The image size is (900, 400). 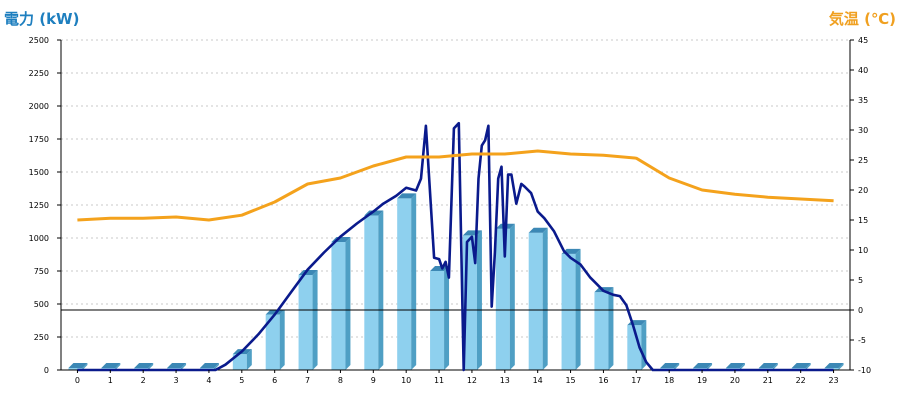 I want to click on x-tick-label: 23, so click(x=833, y=380).